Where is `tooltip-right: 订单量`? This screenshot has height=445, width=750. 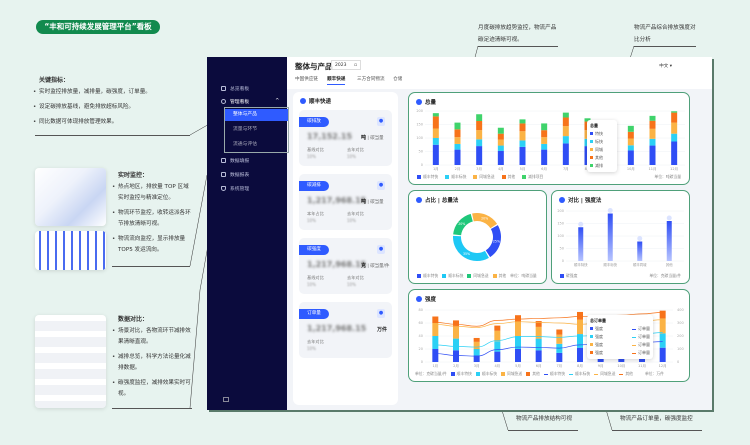
tooltip-right: 订单量 is located at coordinates (641, 345).